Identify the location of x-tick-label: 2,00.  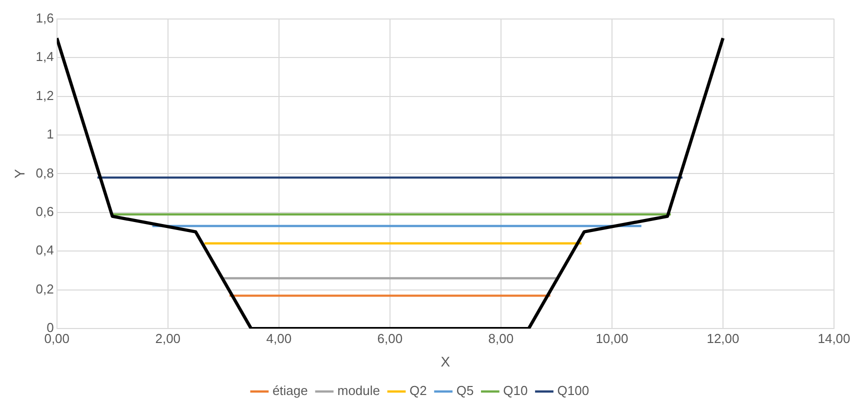
(168, 338).